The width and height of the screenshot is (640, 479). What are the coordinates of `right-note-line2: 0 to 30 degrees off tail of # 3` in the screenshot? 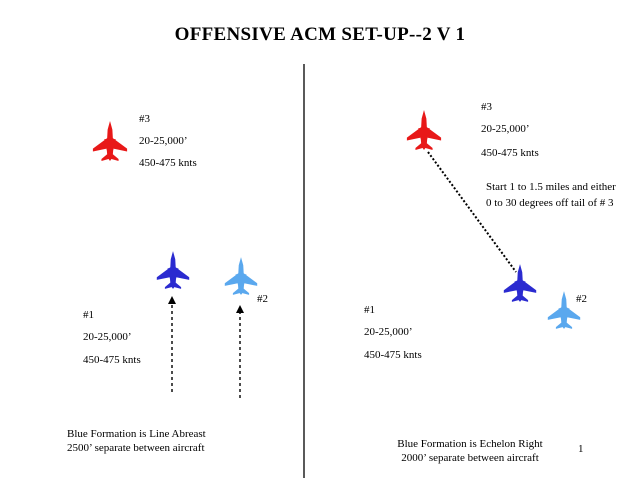 It's located at (550, 203).